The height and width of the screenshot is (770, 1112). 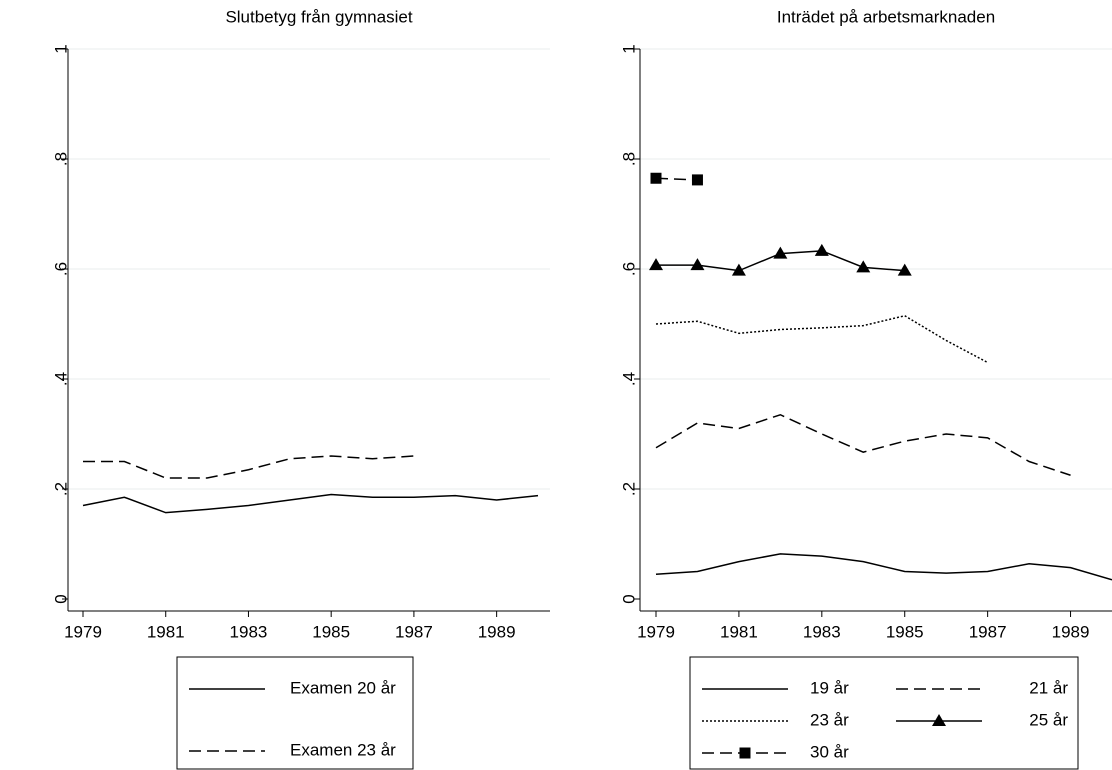 I want to click on legend-box, so click(x=884, y=713).